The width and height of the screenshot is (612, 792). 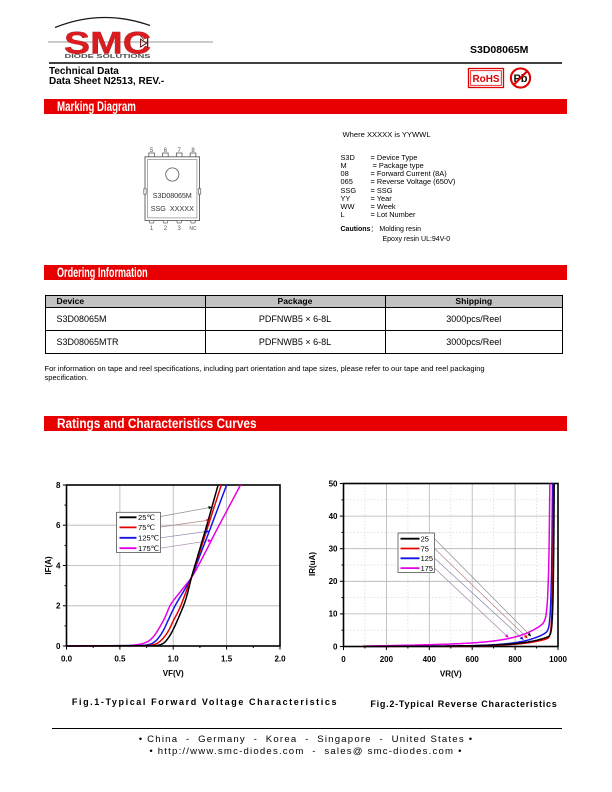 I want to click on svg-text: 20, so click(x=333, y=581).